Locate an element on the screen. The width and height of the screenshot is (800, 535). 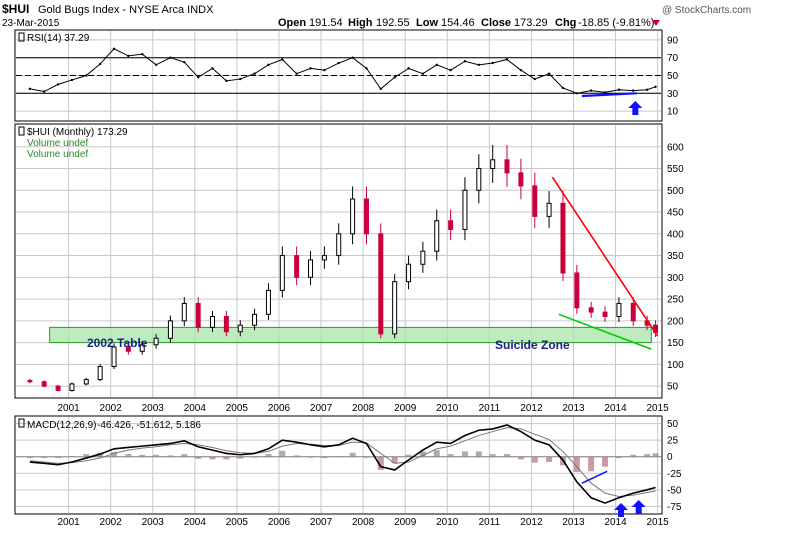
y-tick-label: -25 is located at coordinates (674, 474).